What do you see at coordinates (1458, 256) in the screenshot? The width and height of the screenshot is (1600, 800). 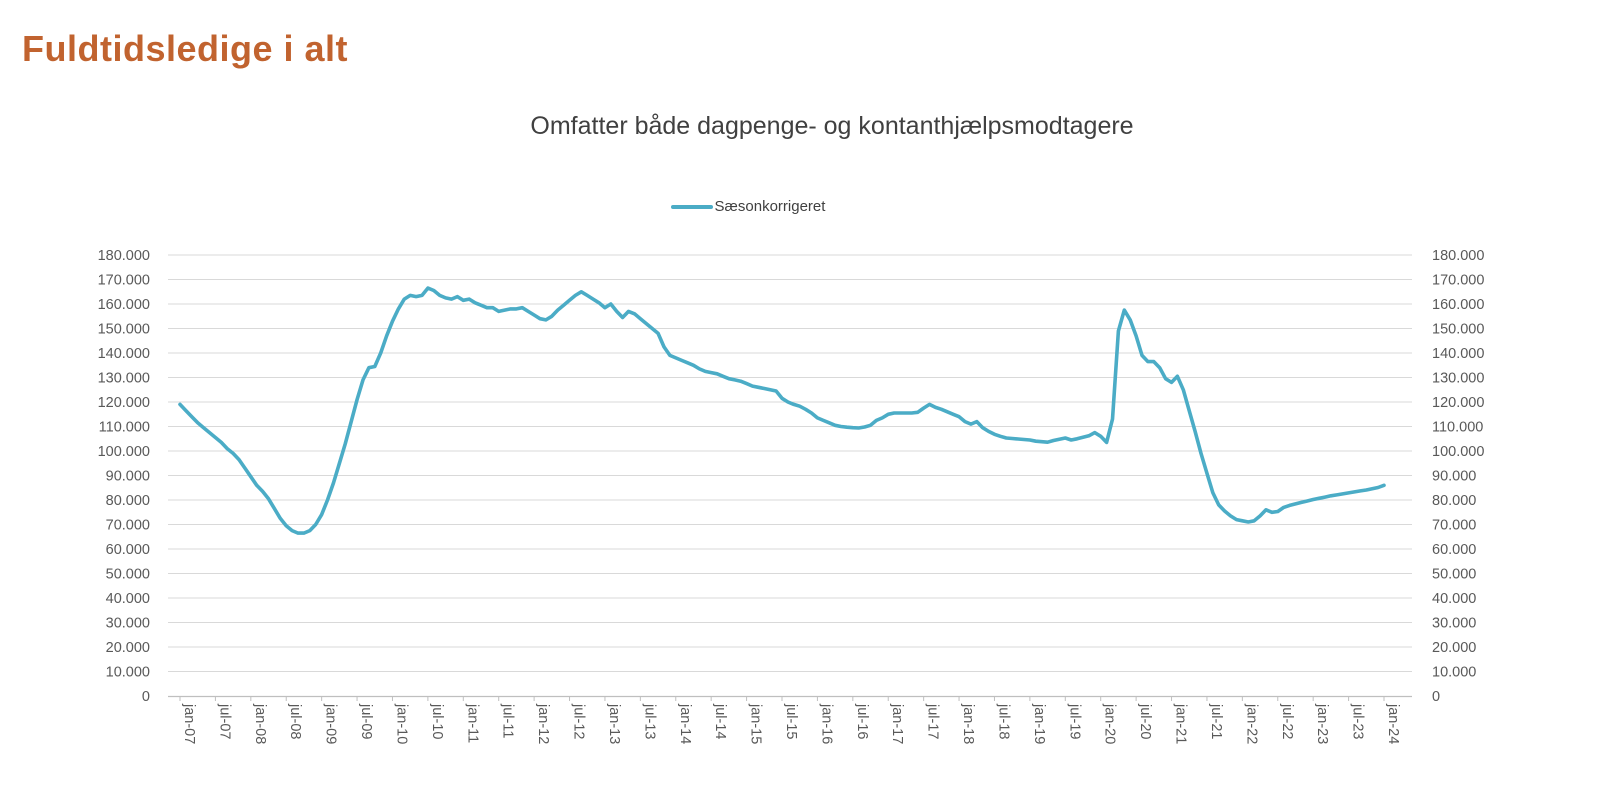 I see `y-tick-label-right: 180.000` at bounding box center [1458, 256].